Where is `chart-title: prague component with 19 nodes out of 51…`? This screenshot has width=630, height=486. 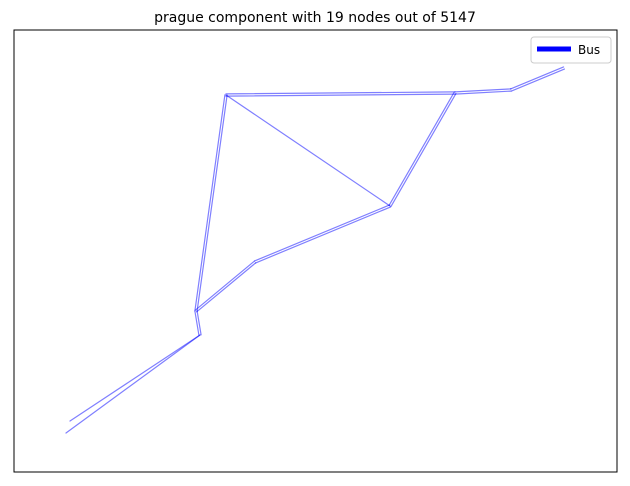
chart-title: prague component with 19 nodes out of 51… is located at coordinates (315, 18).